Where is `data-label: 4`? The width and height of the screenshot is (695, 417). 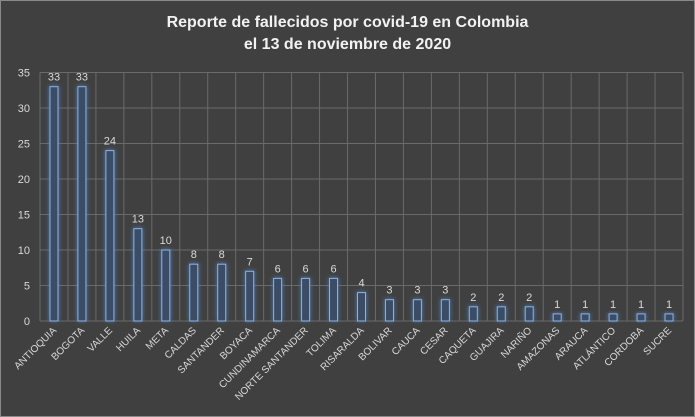 data-label: 4 is located at coordinates (361, 284).